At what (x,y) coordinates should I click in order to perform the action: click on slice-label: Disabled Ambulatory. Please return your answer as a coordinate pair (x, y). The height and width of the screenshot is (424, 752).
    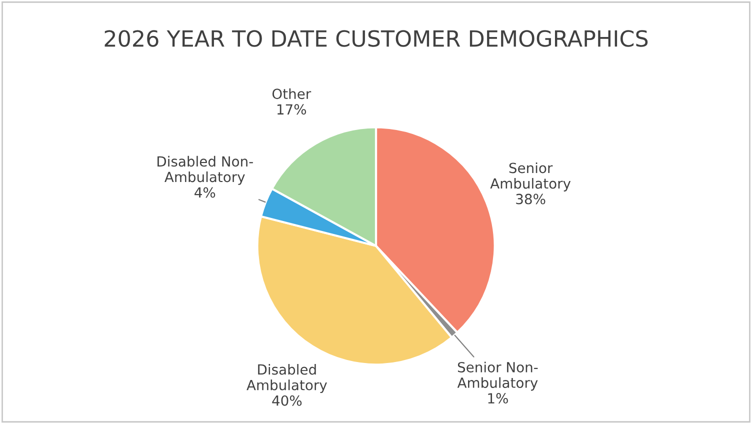
    Looking at the image, I should click on (286, 378).